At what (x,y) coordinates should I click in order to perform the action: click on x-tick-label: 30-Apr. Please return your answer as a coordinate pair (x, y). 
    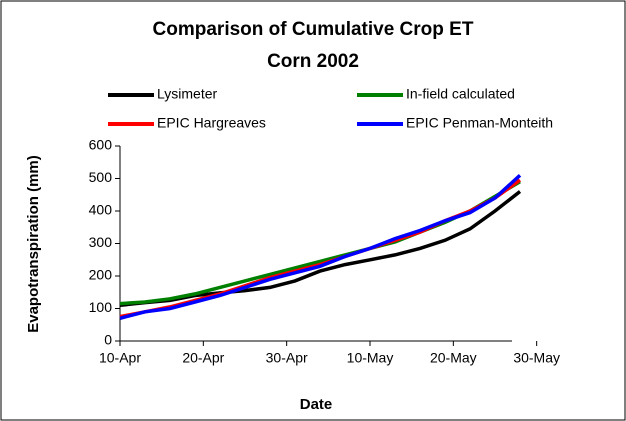
    Looking at the image, I should click on (287, 358).